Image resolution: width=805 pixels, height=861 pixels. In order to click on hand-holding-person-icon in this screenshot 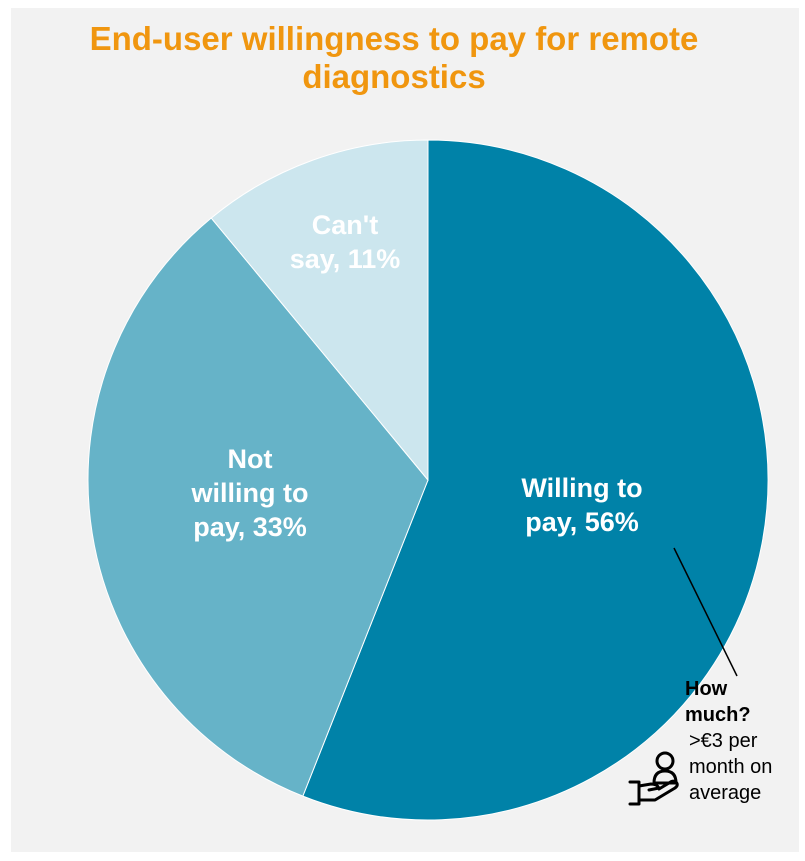, I will do `click(653, 778)`.